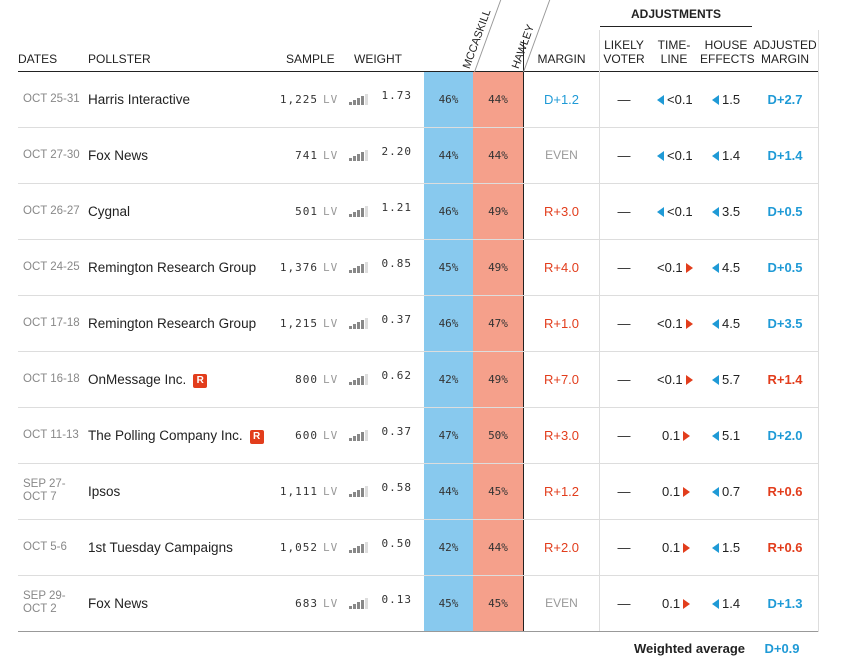 The height and width of the screenshot is (670, 865). I want to click on pollster: Fox News, so click(118, 155).